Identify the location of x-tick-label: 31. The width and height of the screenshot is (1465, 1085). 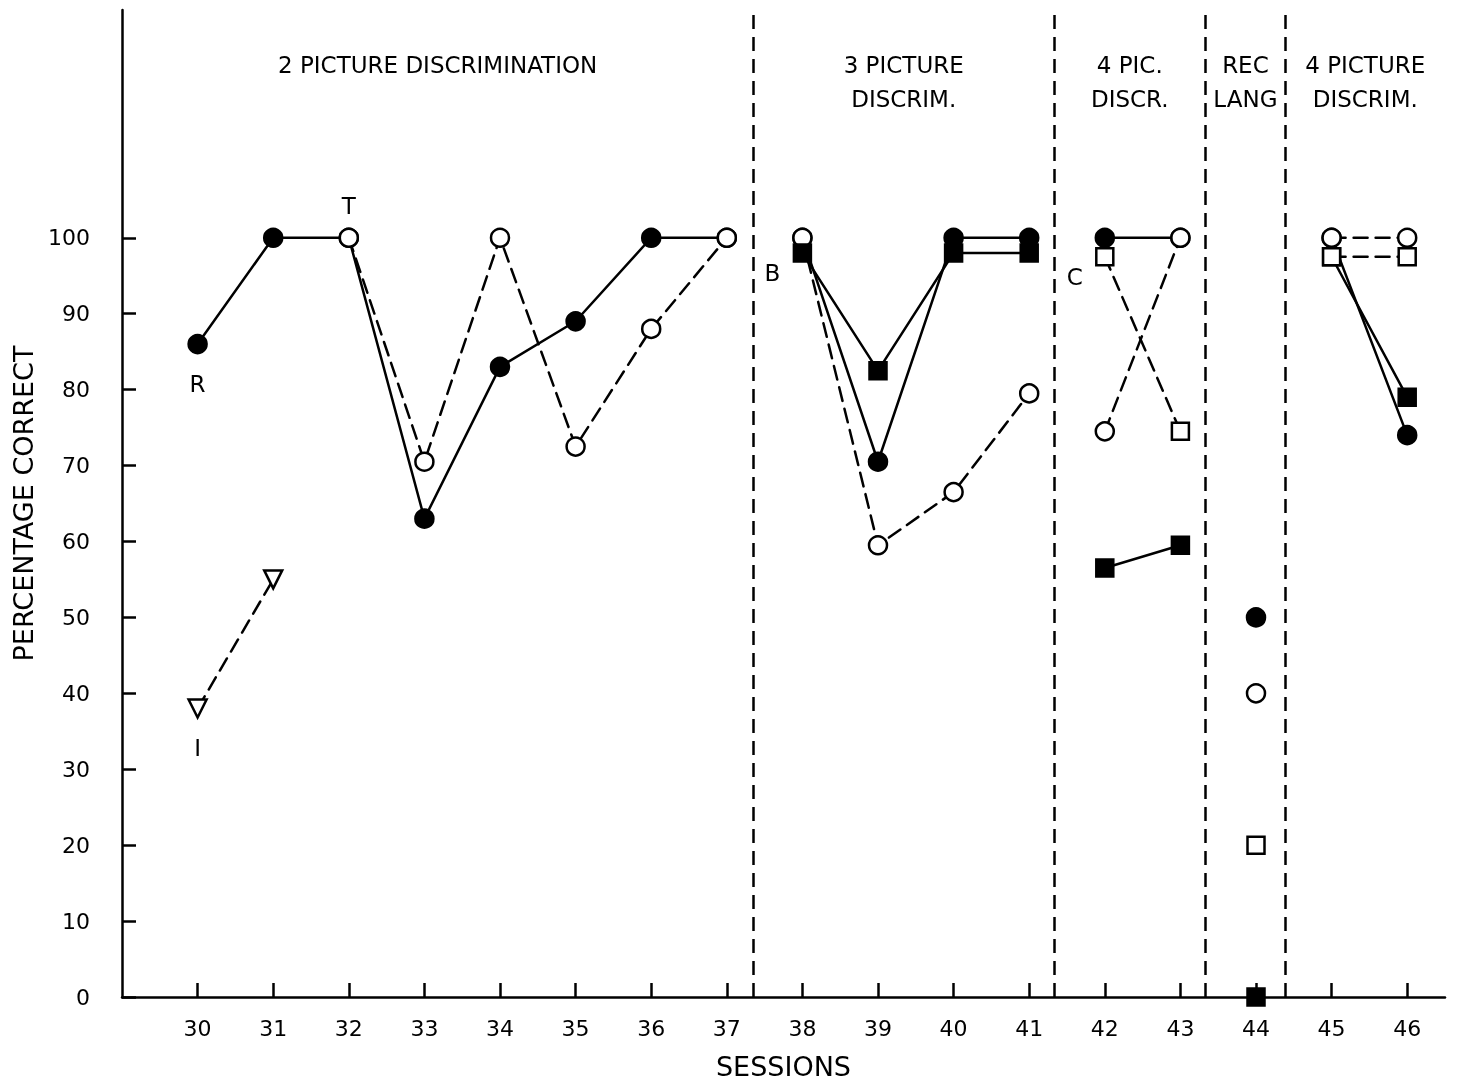
(273, 1028).